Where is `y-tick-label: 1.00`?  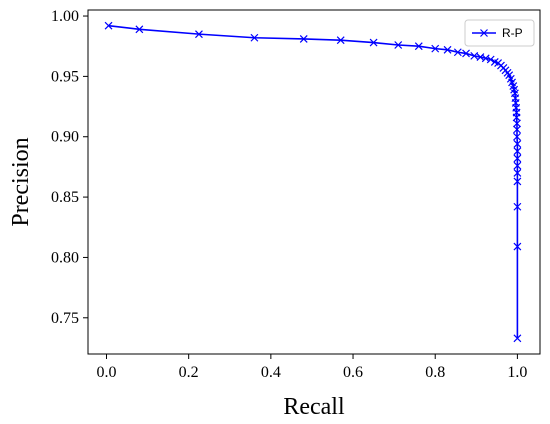
y-tick-label: 1.00 is located at coordinates (65, 16).